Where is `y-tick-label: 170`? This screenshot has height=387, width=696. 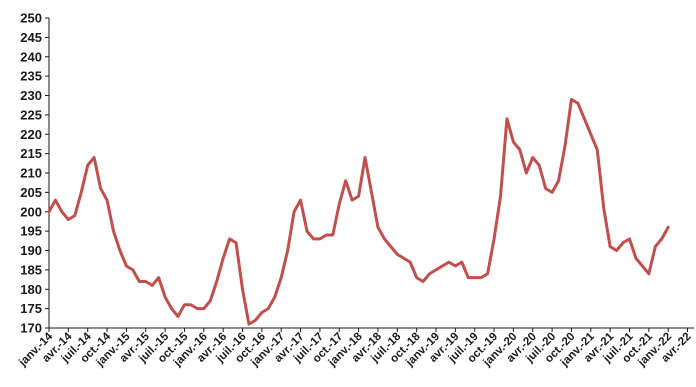 y-tick-label: 170 is located at coordinates (31, 328).